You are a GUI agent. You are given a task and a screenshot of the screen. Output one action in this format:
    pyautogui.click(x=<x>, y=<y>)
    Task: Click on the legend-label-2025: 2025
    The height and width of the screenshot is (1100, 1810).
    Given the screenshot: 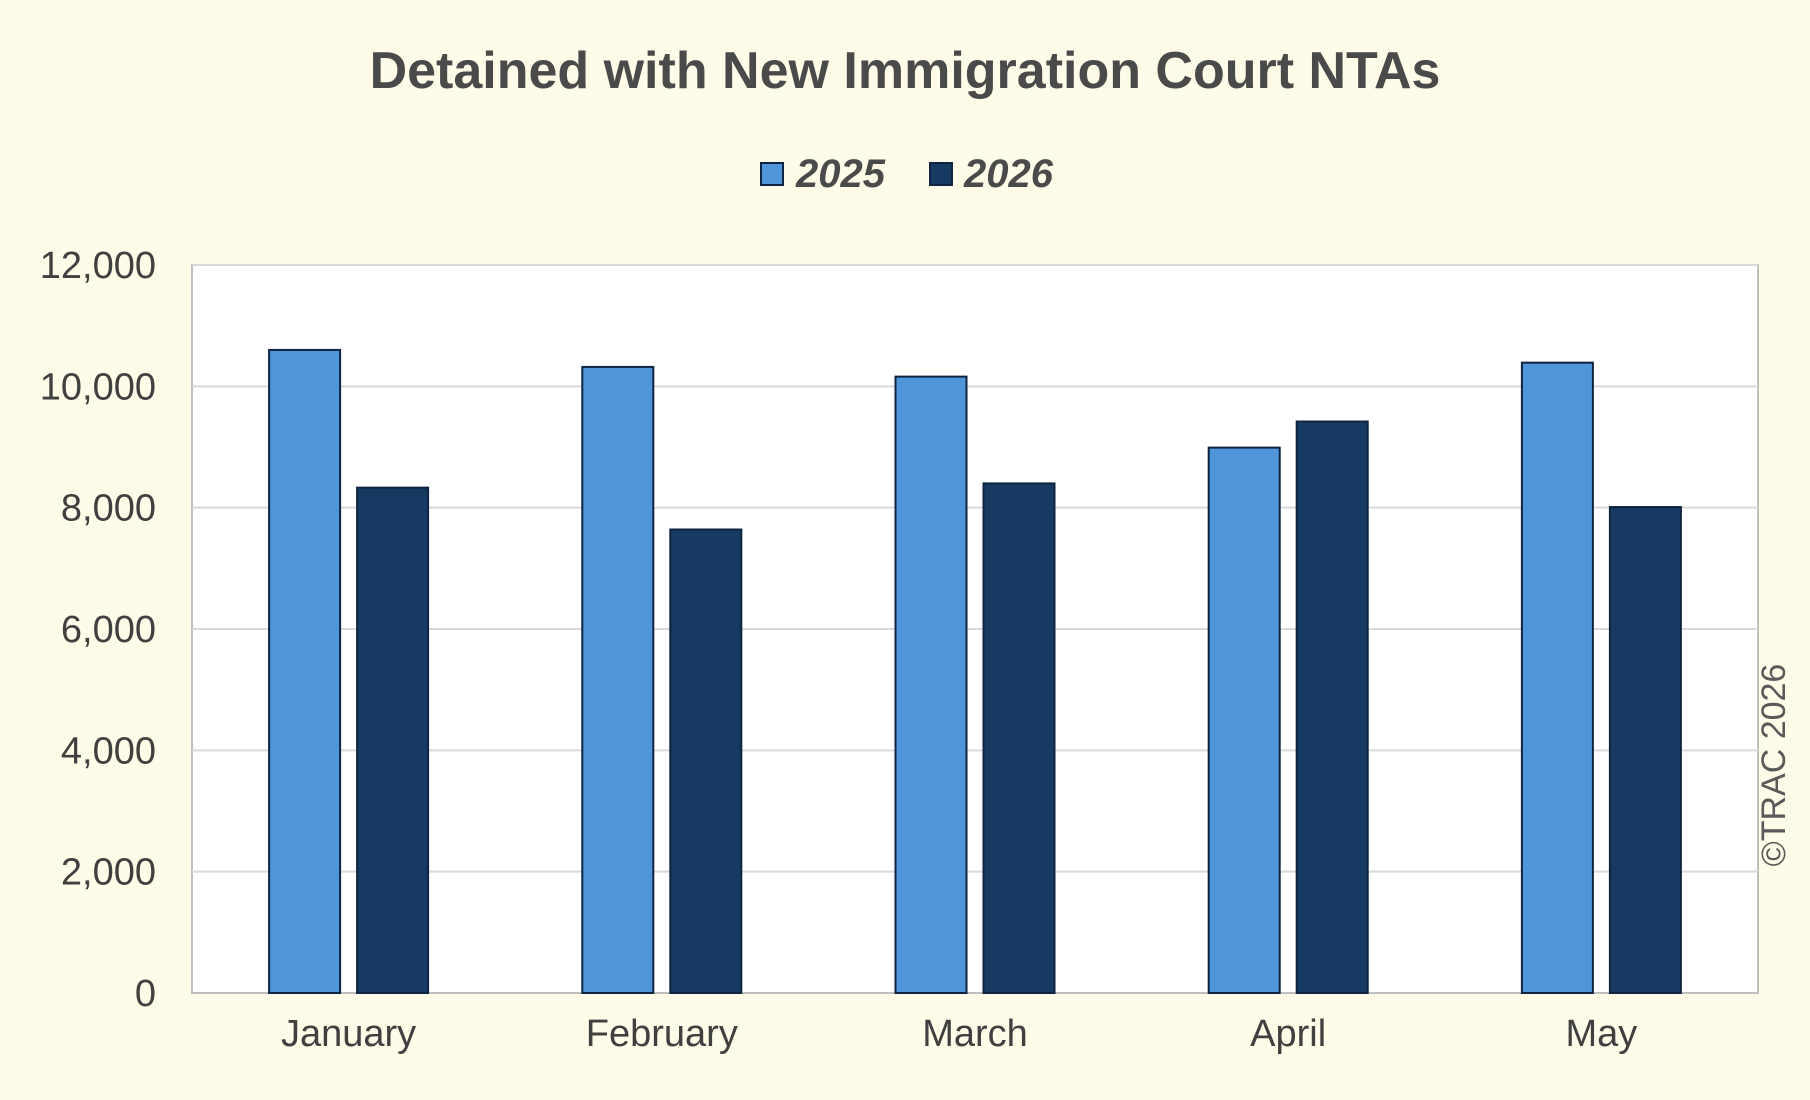 What is the action you would take?
    pyautogui.click(x=840, y=174)
    